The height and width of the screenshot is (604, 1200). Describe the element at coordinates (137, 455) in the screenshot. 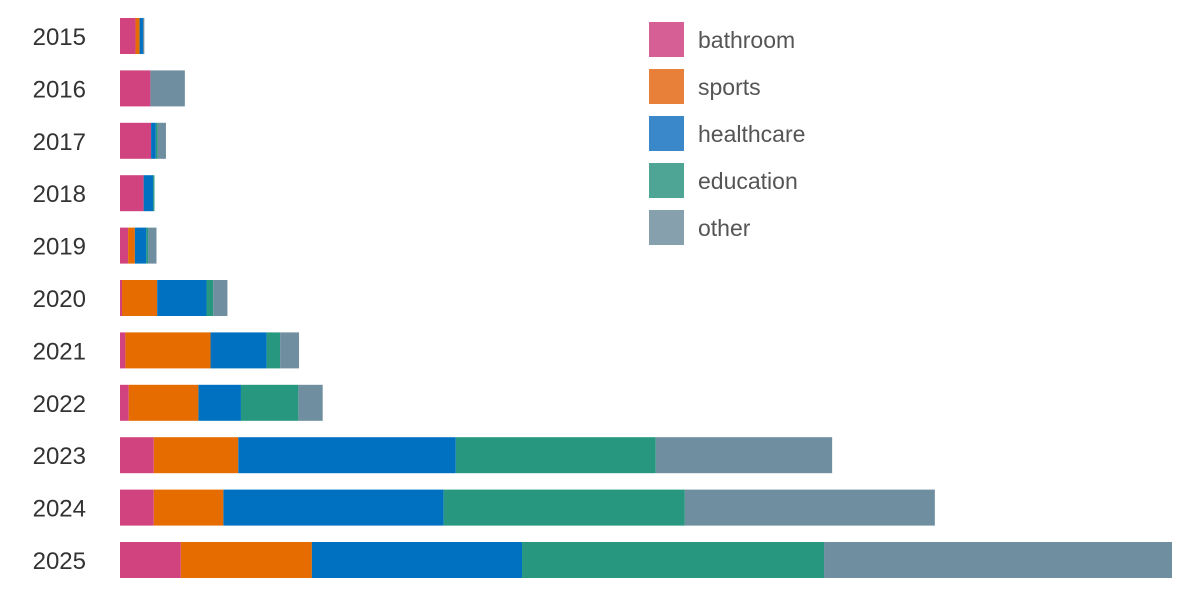

I see `bar-2023-bathroom` at that location.